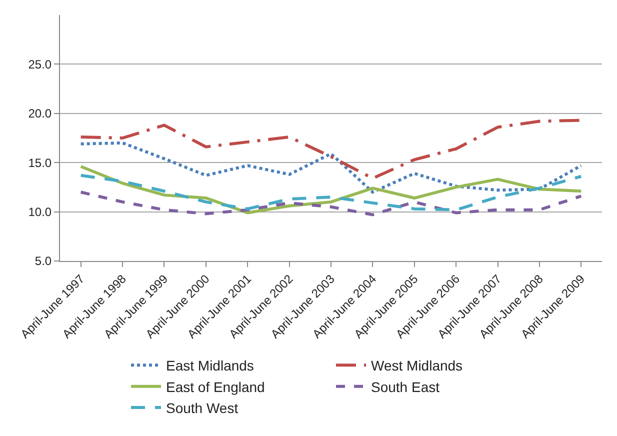 The image size is (617, 436). I want to click on legend-label: West Midlands, so click(417, 366).